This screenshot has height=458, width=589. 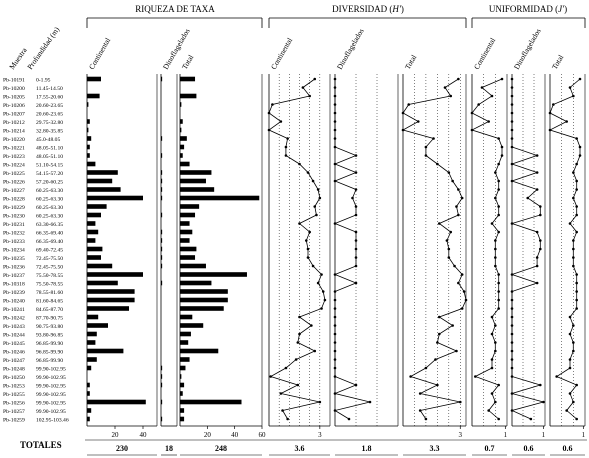 I want to click on sample-id: Pb-10206, so click(x=14, y=106).